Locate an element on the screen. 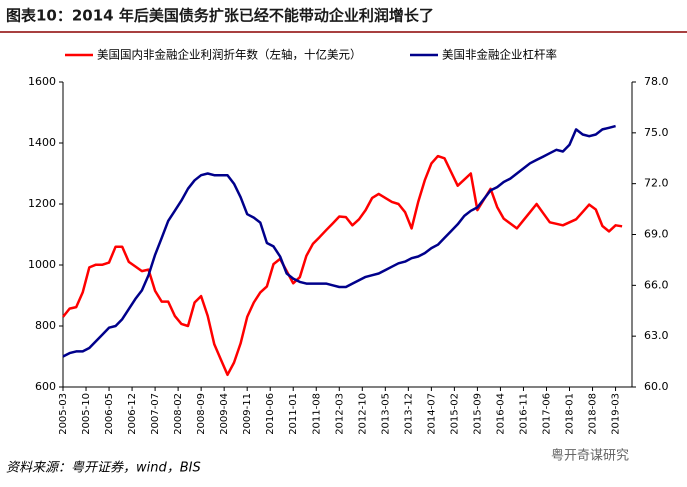  source: 资料来源：粤开证券，wind，BIS is located at coordinates (103, 468).